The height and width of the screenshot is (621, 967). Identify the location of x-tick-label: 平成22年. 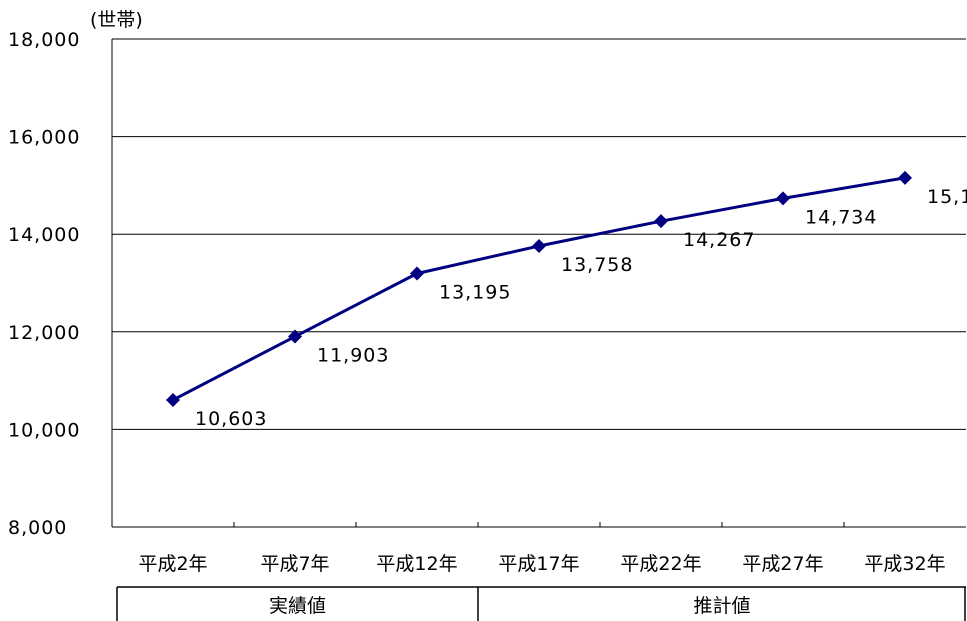
(660, 564).